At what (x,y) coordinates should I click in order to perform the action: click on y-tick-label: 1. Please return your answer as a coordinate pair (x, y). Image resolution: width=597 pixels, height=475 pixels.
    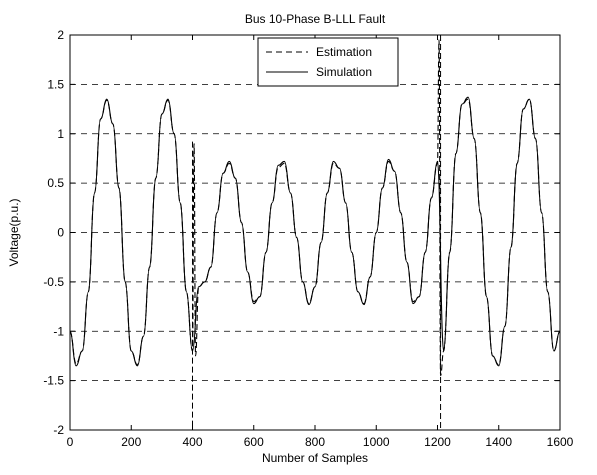
    Looking at the image, I should click on (60, 134).